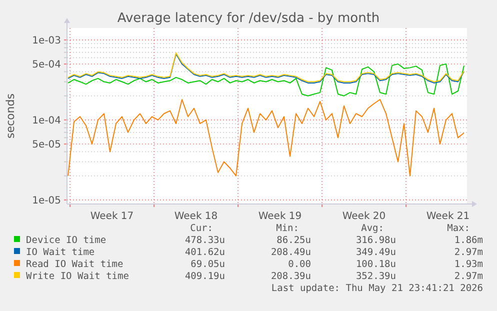  I want to click on x-tick-label: Week 19, so click(280, 216).